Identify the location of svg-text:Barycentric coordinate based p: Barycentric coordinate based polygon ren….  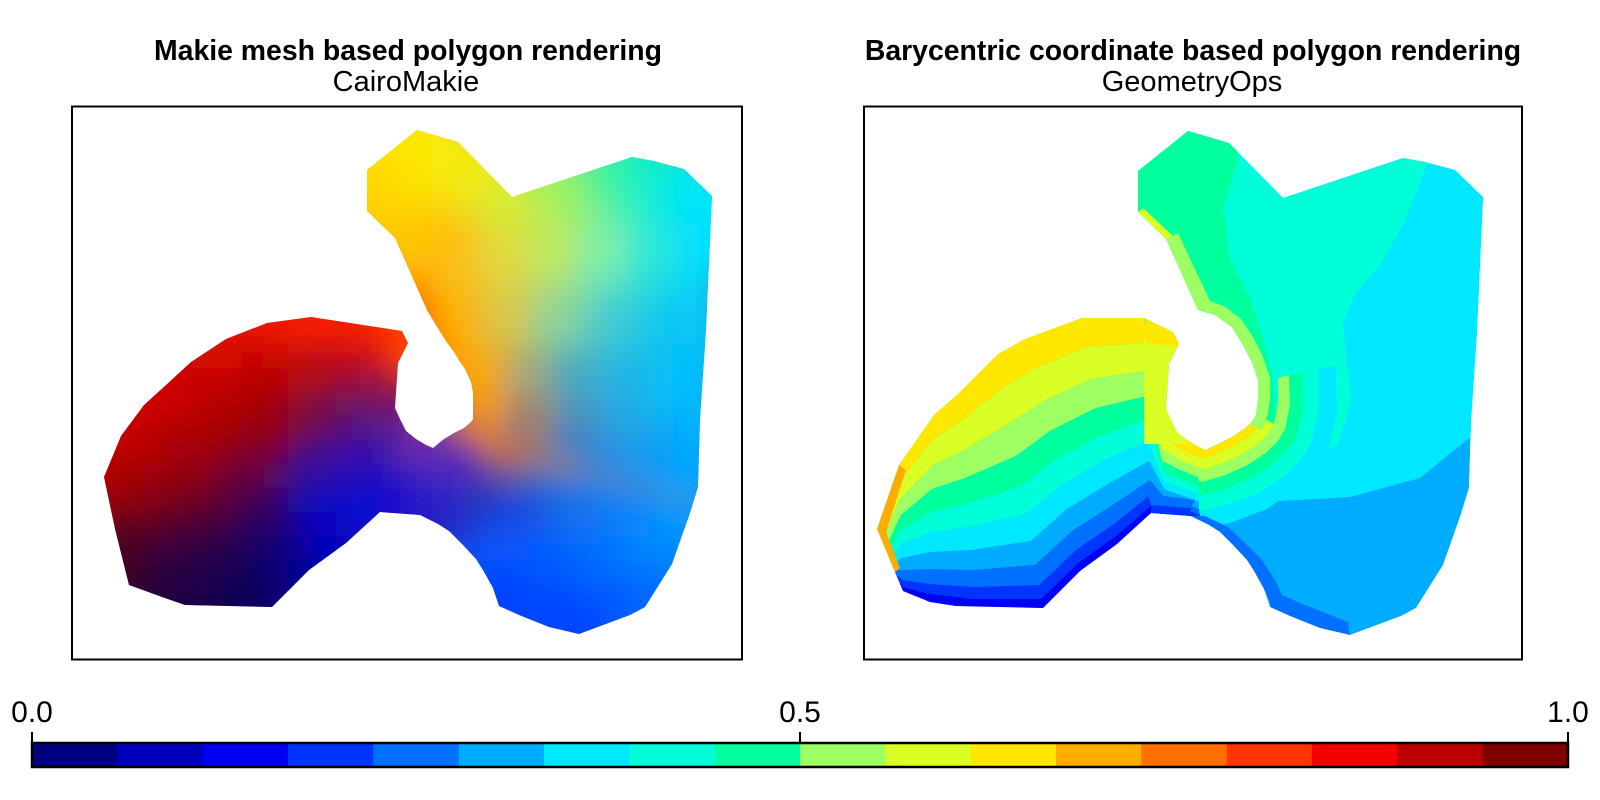
(1193, 51).